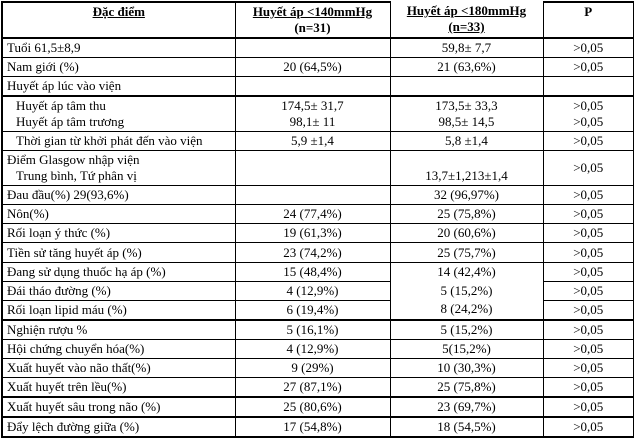  What do you see at coordinates (28, 214) in the screenshot?
I see `cell-line: Nôn(%)` at bounding box center [28, 214].